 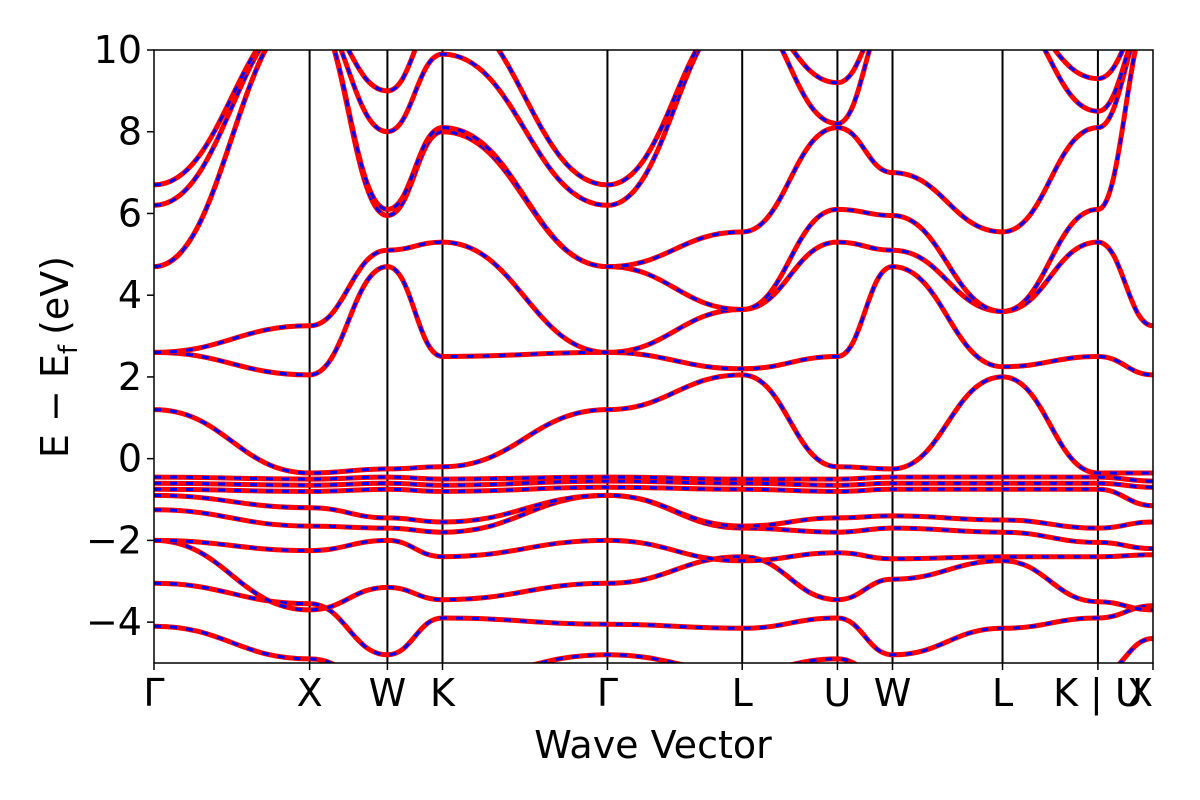 What do you see at coordinates (114, 622) in the screenshot?
I see `y-tick-label: −4` at bounding box center [114, 622].